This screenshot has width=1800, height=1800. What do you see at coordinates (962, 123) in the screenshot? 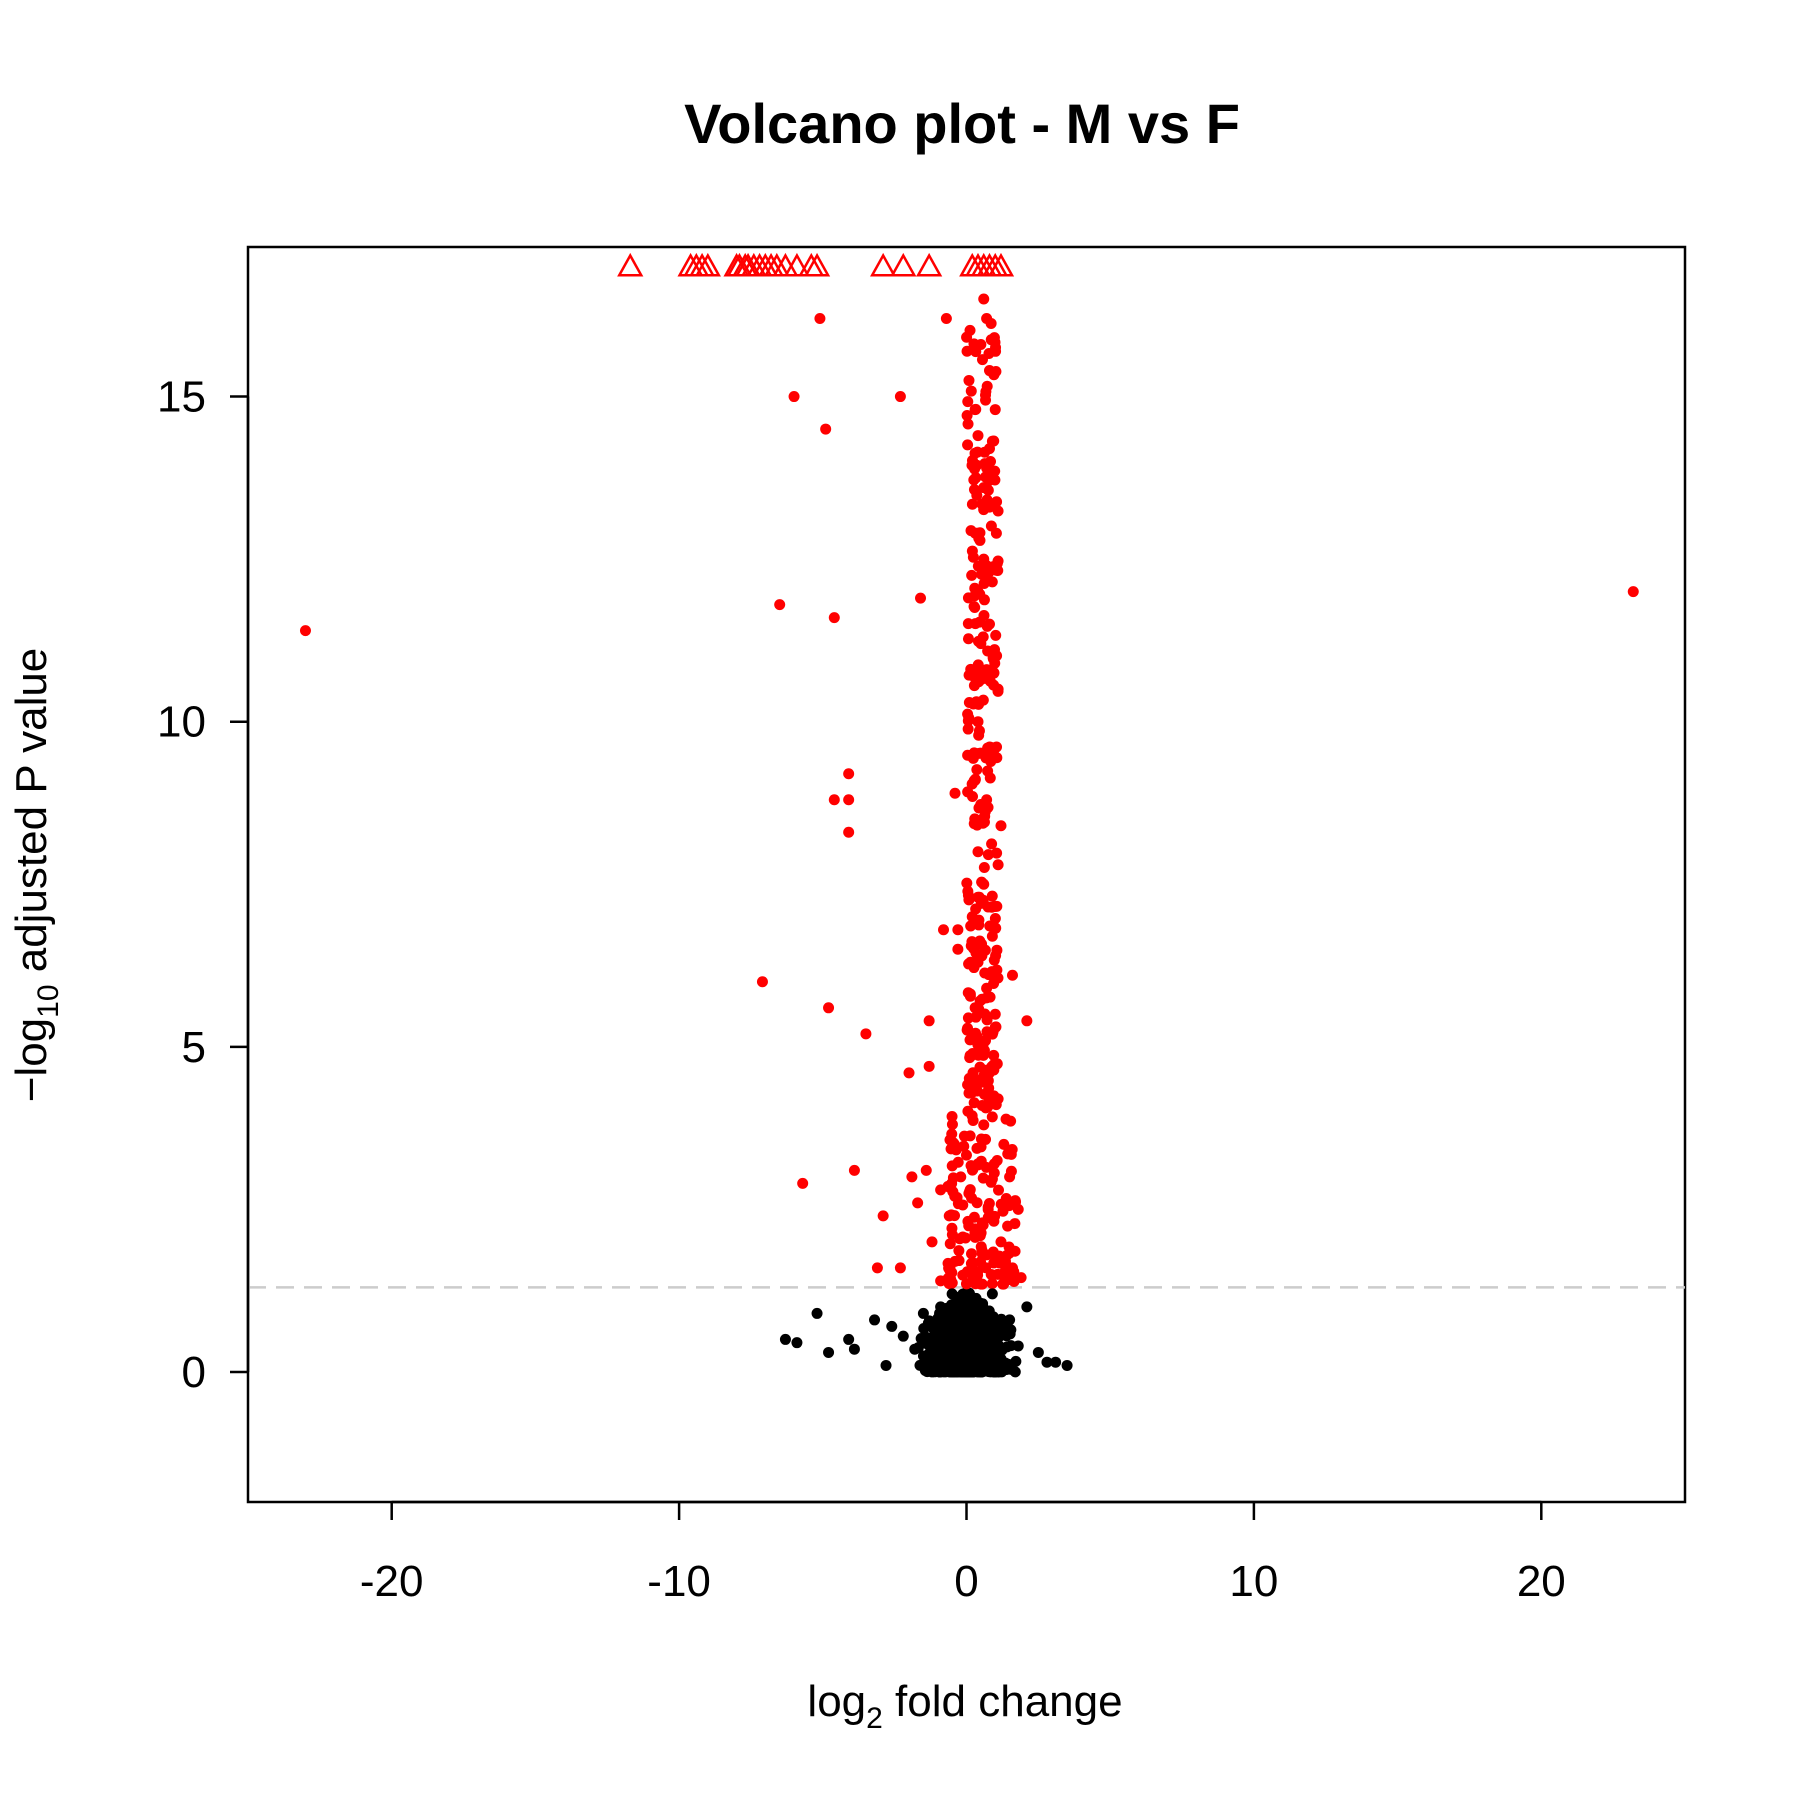
I see `chart-title: Volcano plot - M vs F` at bounding box center [962, 123].